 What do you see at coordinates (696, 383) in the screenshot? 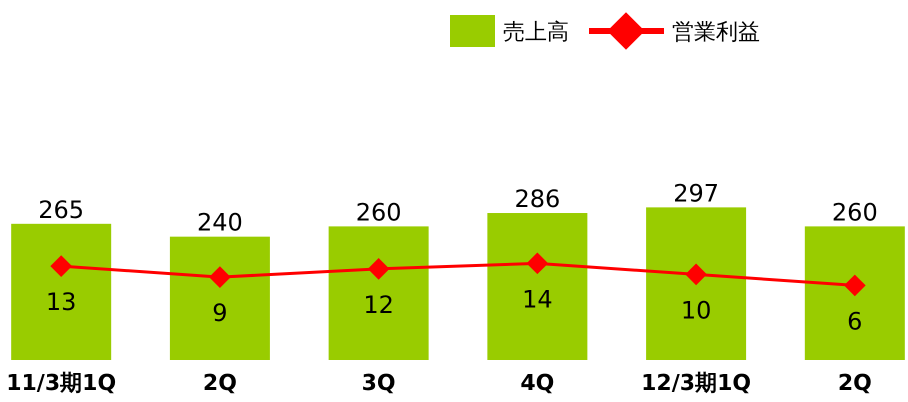
I see `x-tick-label: 12/3期1Q` at bounding box center [696, 383].